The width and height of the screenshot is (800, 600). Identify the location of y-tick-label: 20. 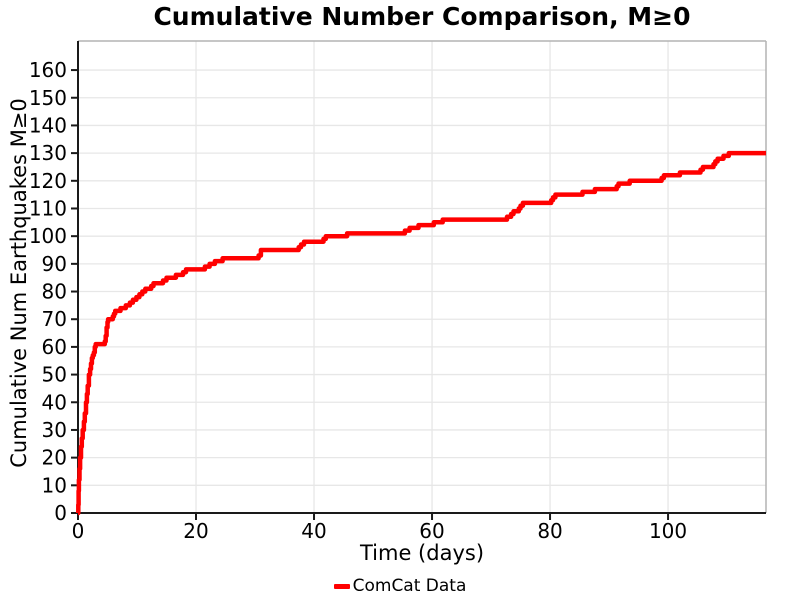
(54, 458).